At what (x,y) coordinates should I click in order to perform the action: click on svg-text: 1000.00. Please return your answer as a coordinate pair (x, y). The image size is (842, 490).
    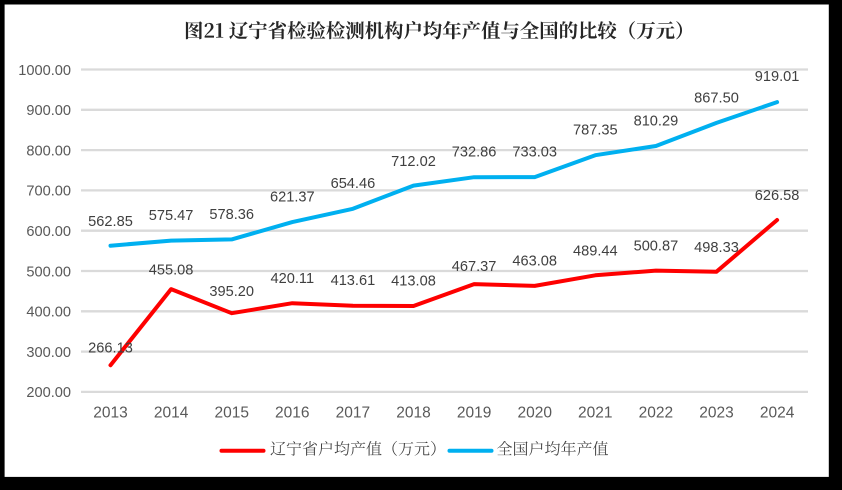
    Looking at the image, I should click on (44, 71).